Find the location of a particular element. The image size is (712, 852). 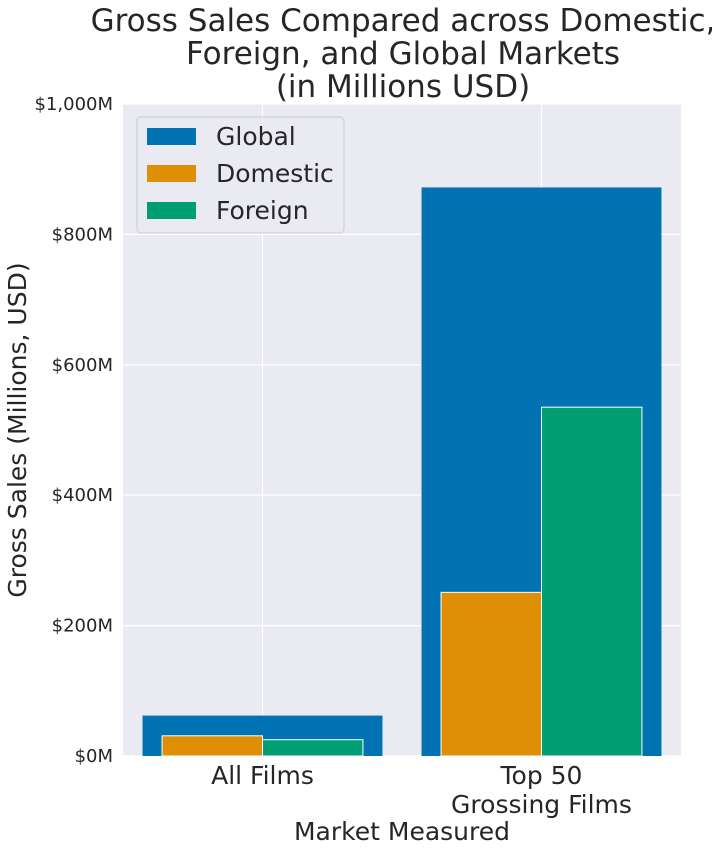

chart-title-line-1: Gross Sales Compared across Domestic, is located at coordinates (401, 21).